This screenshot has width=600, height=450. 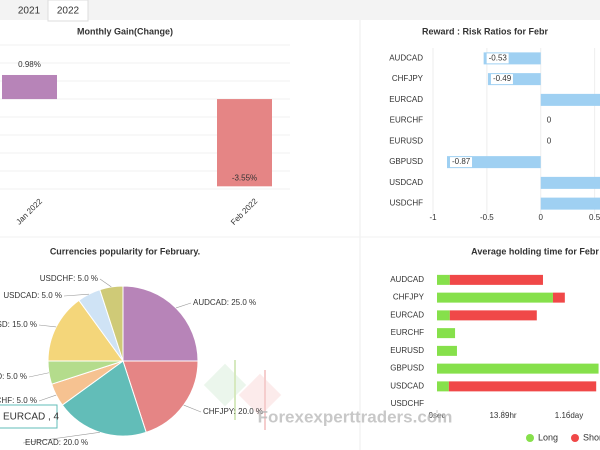 I want to click on tooltip: EURCAD , 4, so click(x=31, y=417).